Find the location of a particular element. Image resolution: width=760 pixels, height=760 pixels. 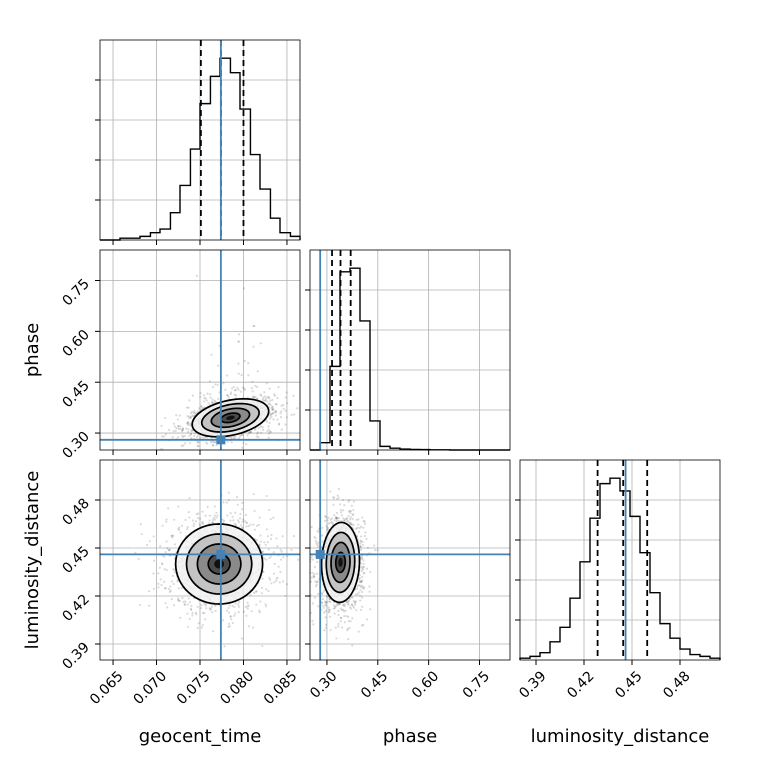

x-tick-label: 0.075 is located at coordinates (194, 688).